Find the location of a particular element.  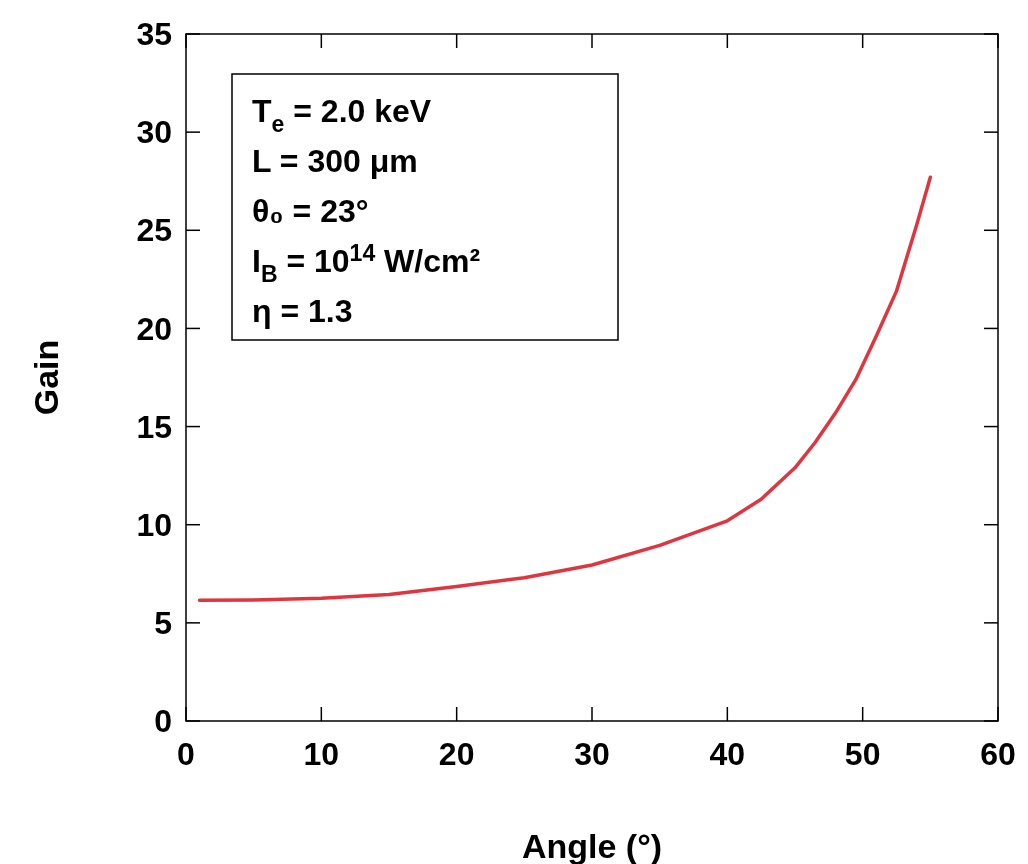

x-tick-label: 60 is located at coordinates (998, 754).